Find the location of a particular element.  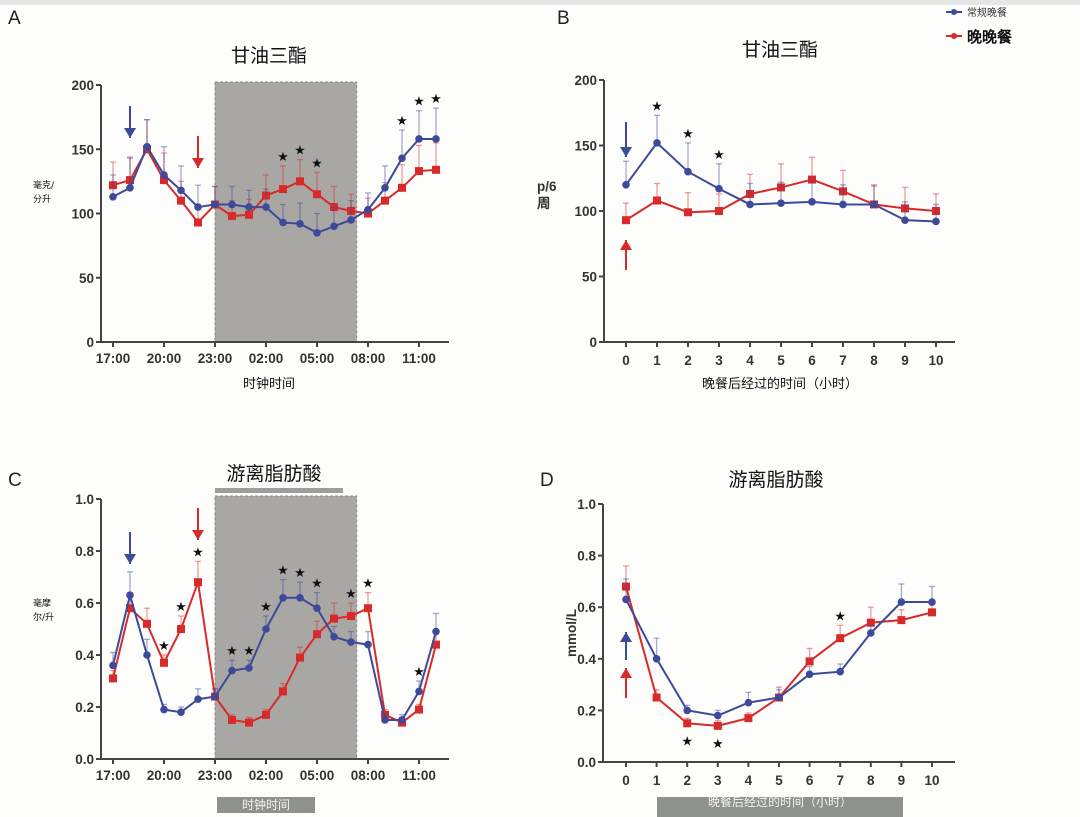

title-underline-bar is located at coordinates (279, 490).